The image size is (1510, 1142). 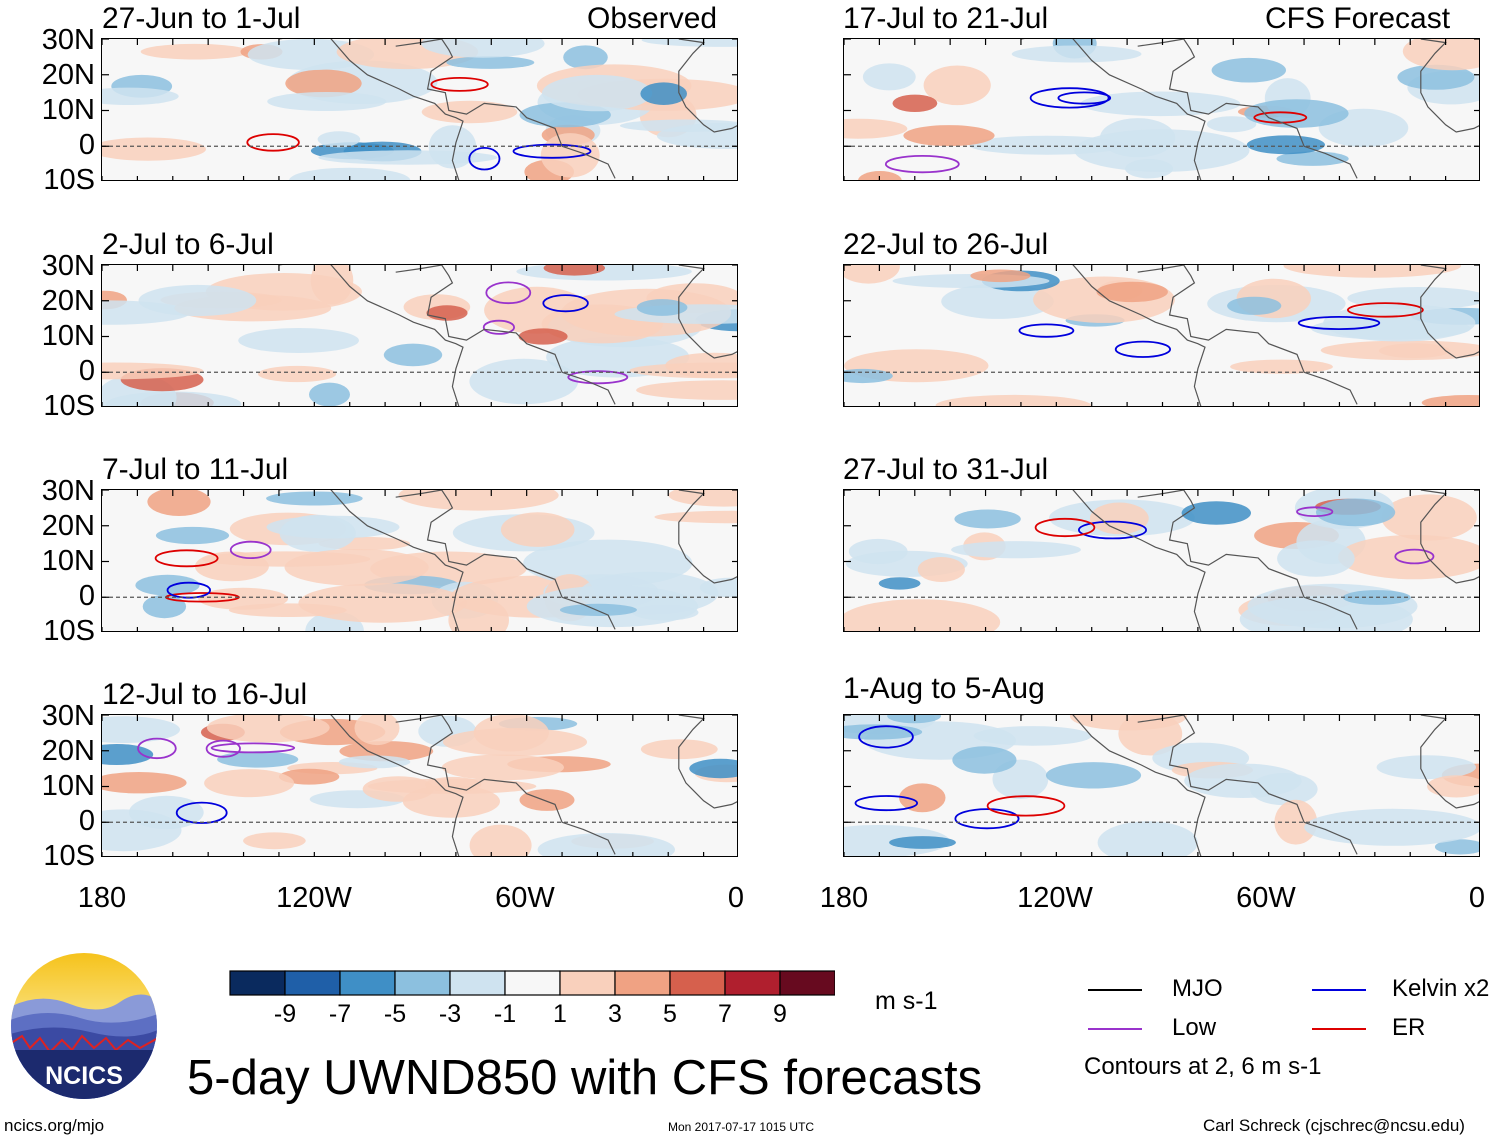 I want to click on colorbar-tick-label: 5, so click(x=670, y=1014).